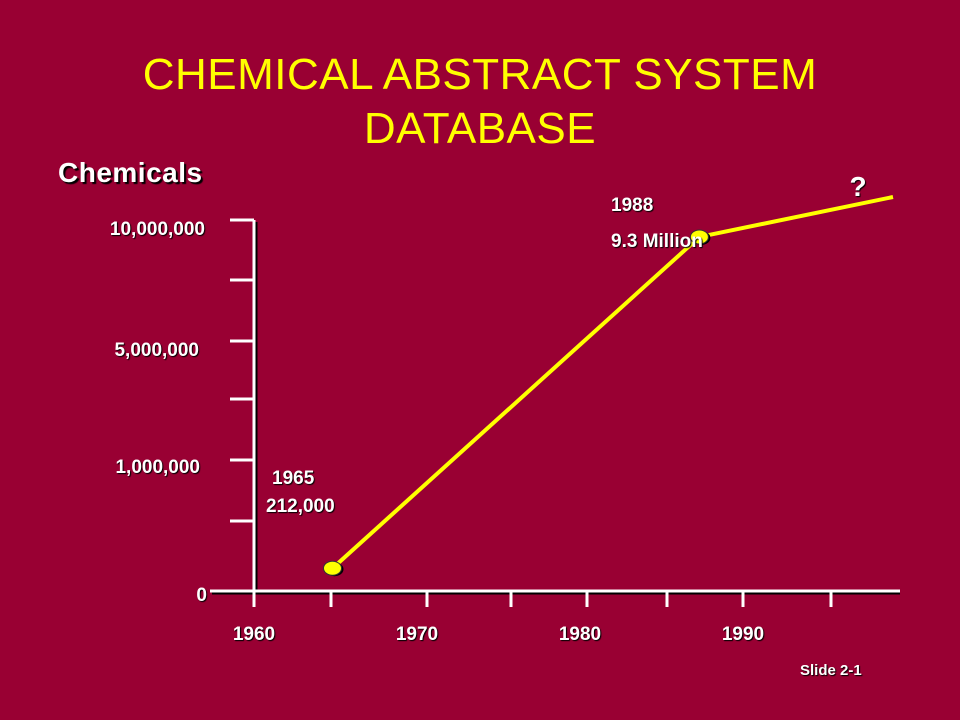 The height and width of the screenshot is (720, 960). What do you see at coordinates (580, 634) in the screenshot?
I see `x-tick-label: 1980` at bounding box center [580, 634].